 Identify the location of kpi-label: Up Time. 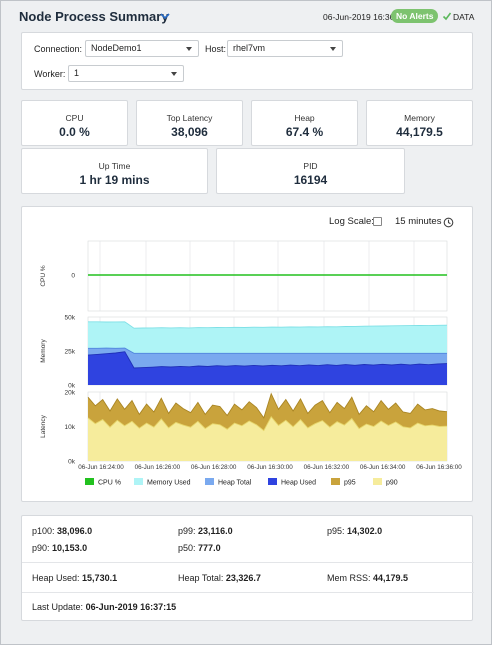
(114, 166).